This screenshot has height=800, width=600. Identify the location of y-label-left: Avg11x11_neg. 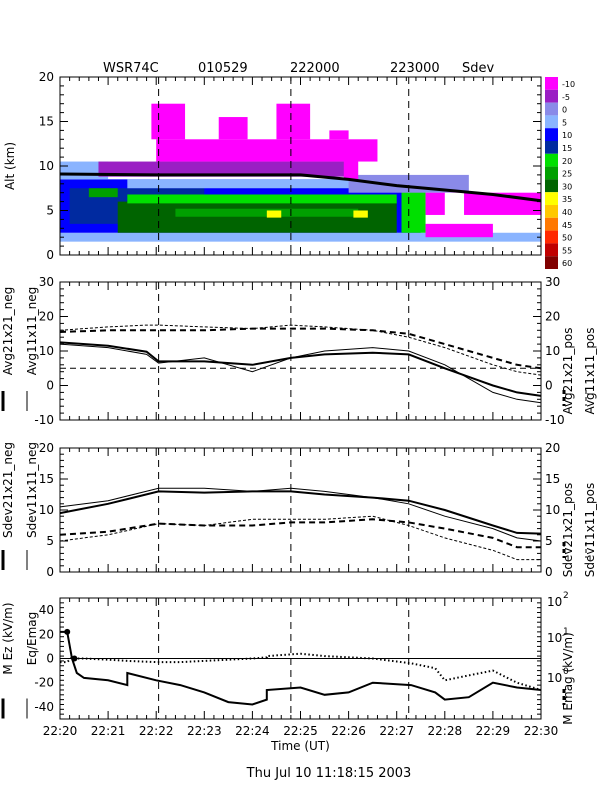
(32, 331).